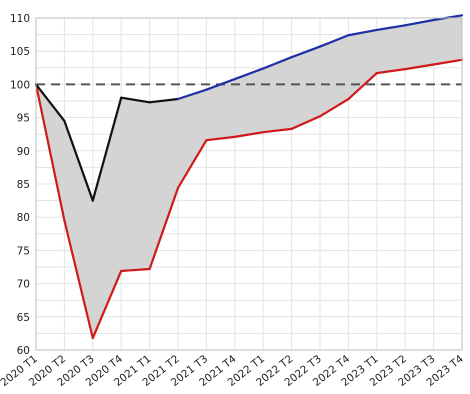 This screenshot has width=470, height=394. I want to click on y-tick-labels: 60 65 70 75 80 85 90 95 100 105 110, so click(20, 185).